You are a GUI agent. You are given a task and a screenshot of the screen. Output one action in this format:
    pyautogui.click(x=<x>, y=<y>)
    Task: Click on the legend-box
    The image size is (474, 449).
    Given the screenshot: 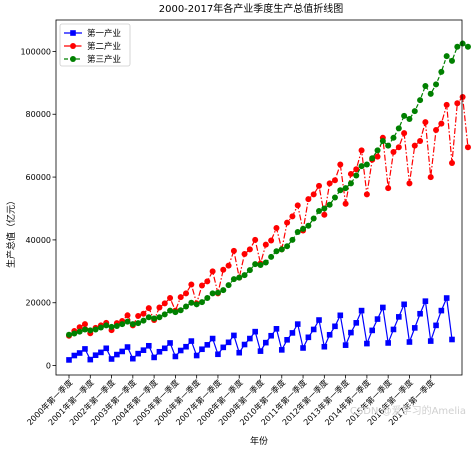 What is the action you would take?
    pyautogui.click(x=95, y=45)
    